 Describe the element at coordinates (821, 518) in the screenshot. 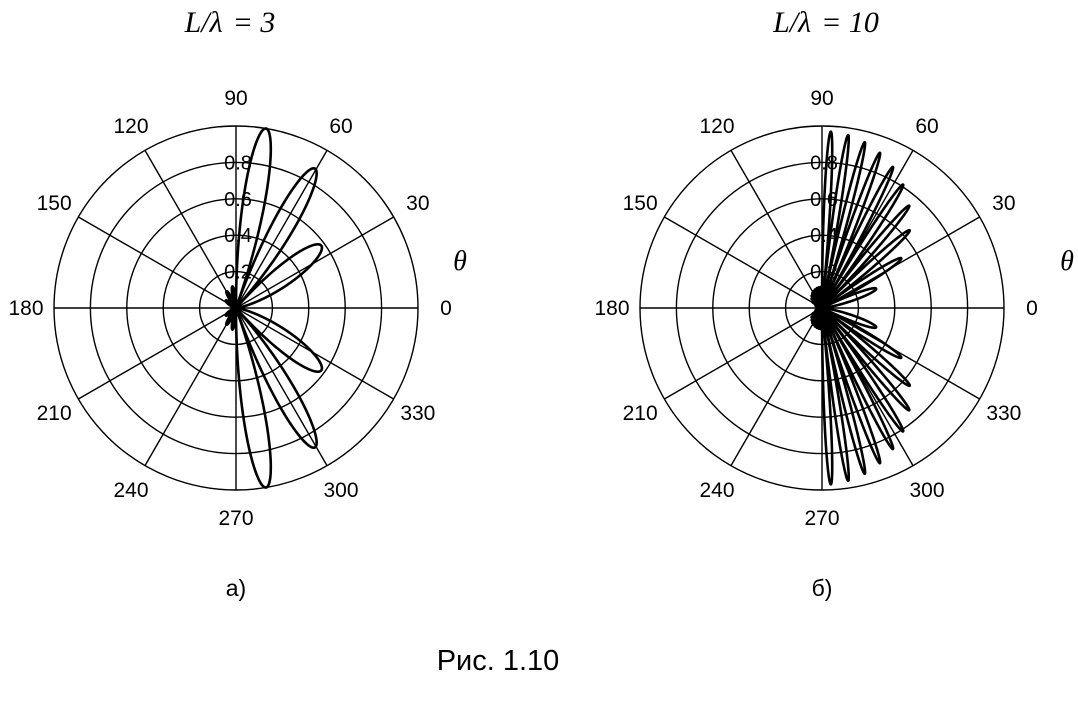

I see `angle-tick-label-b: 270` at that location.